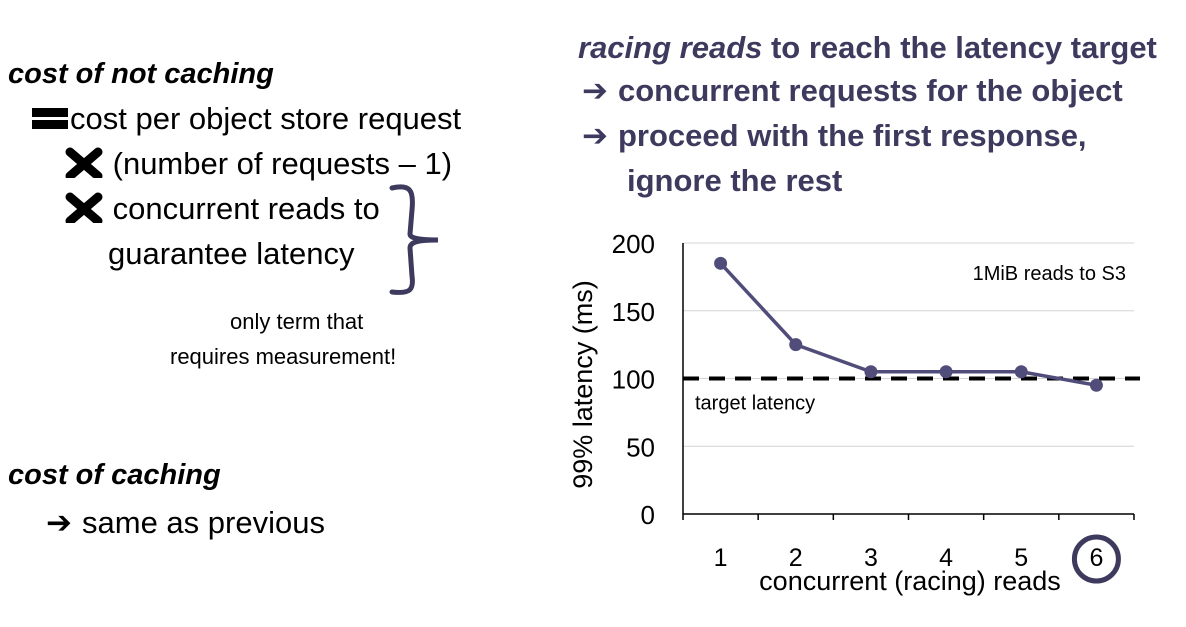 The height and width of the screenshot is (627, 1186). Describe the element at coordinates (246, 208) in the screenshot. I see `concurrent-reads-text: concurrent reads to` at that location.